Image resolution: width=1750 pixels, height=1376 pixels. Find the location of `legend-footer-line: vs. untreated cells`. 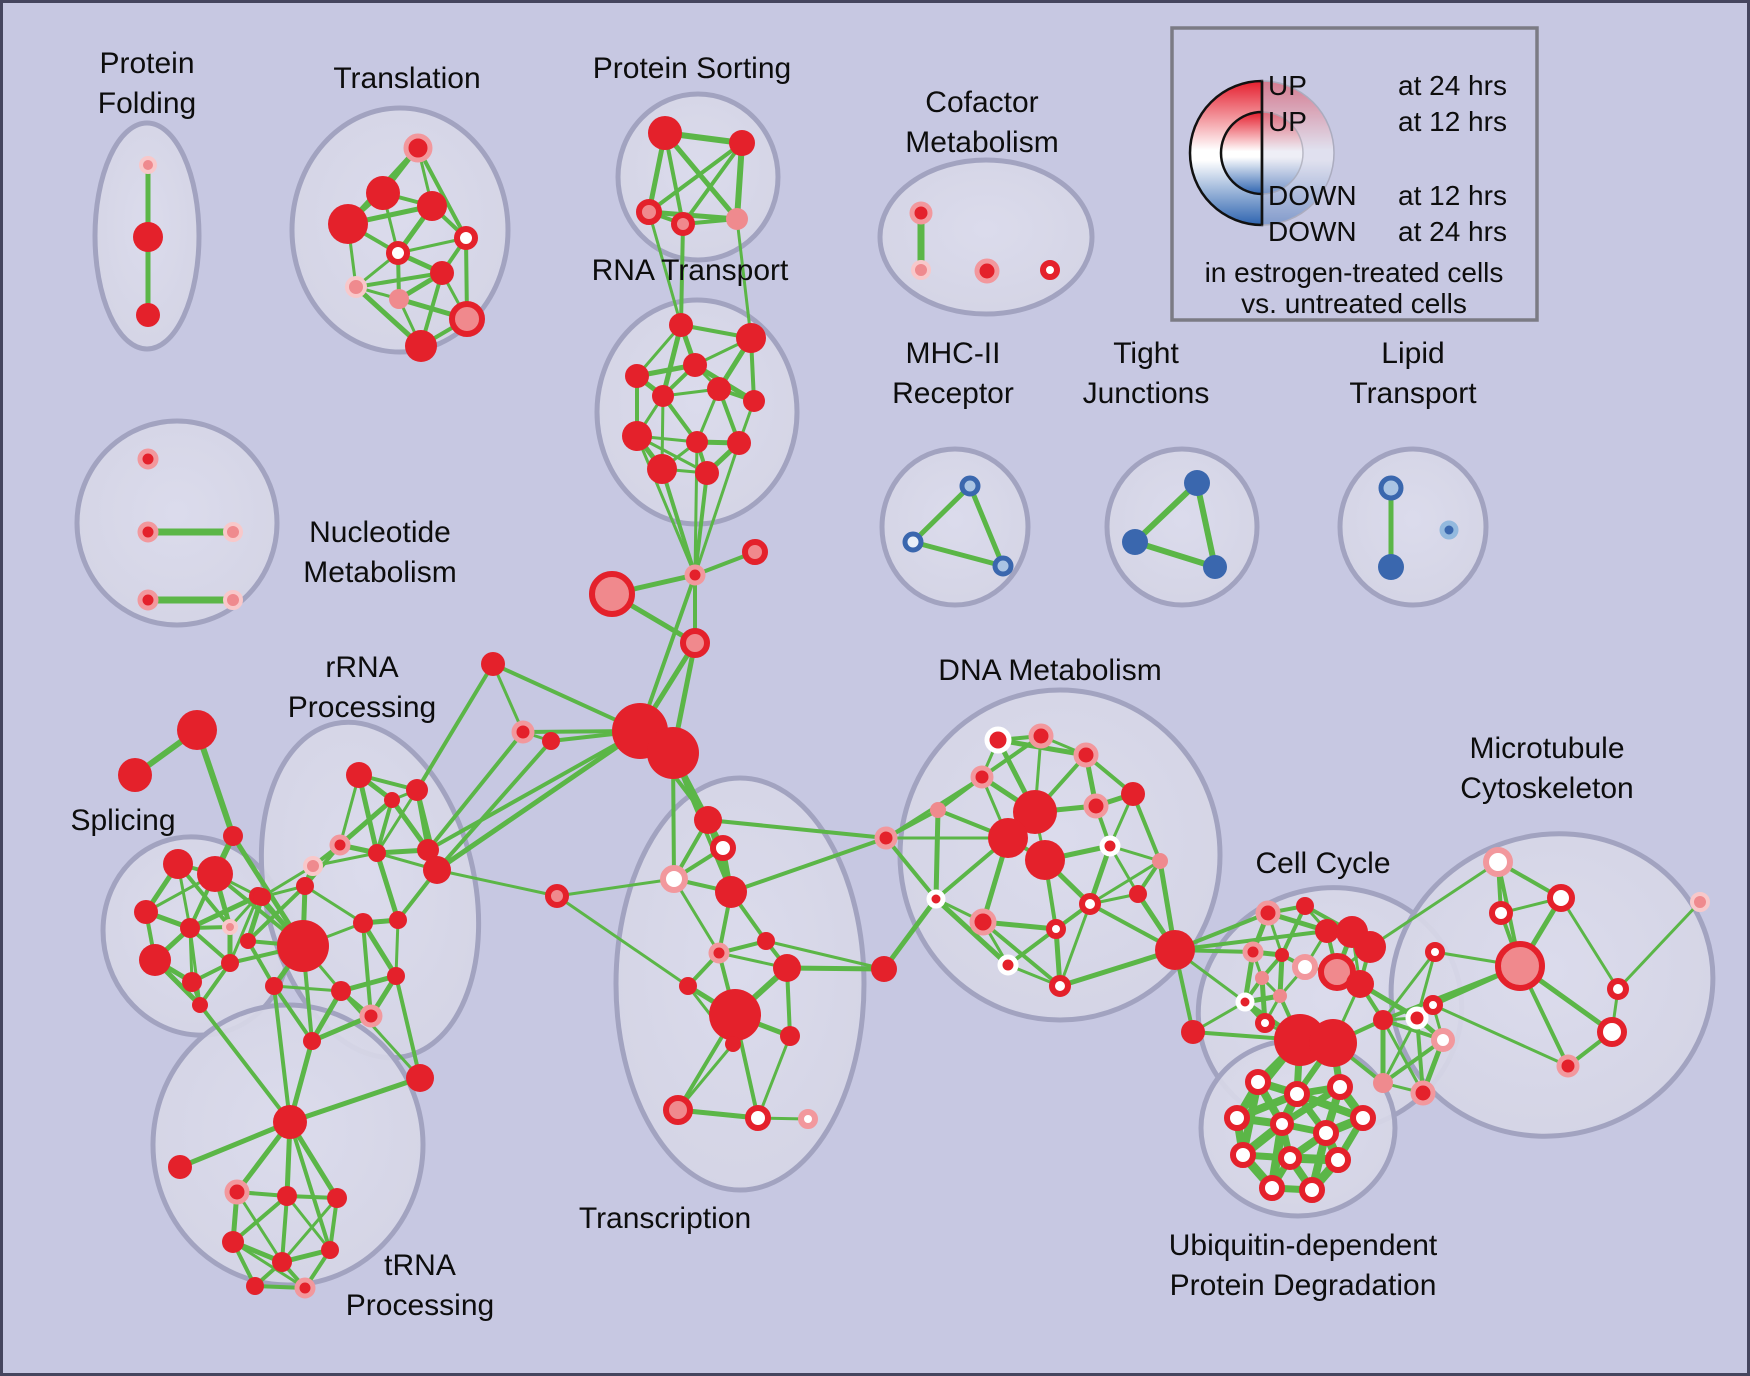

legend-footer-line: vs. untreated cells is located at coordinates (1354, 303).